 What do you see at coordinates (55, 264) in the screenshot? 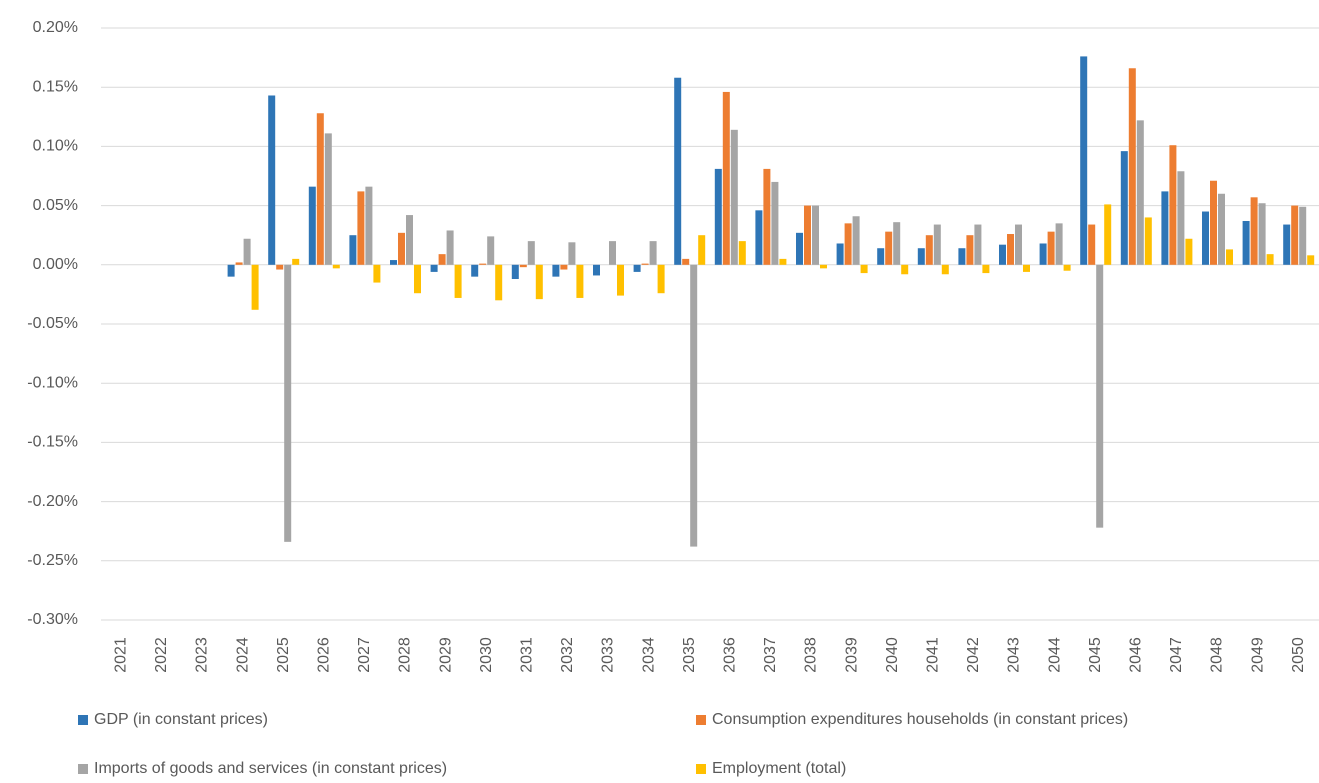
I see `y-tick-label: 0.00%` at bounding box center [55, 264].